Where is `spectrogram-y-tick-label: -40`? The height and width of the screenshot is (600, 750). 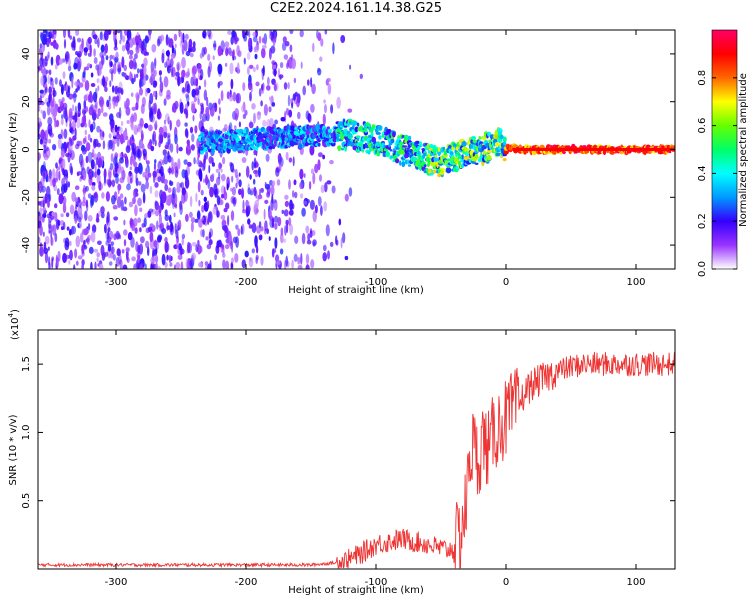 spectrogram-y-tick-label: -40 is located at coordinates (26, 245).